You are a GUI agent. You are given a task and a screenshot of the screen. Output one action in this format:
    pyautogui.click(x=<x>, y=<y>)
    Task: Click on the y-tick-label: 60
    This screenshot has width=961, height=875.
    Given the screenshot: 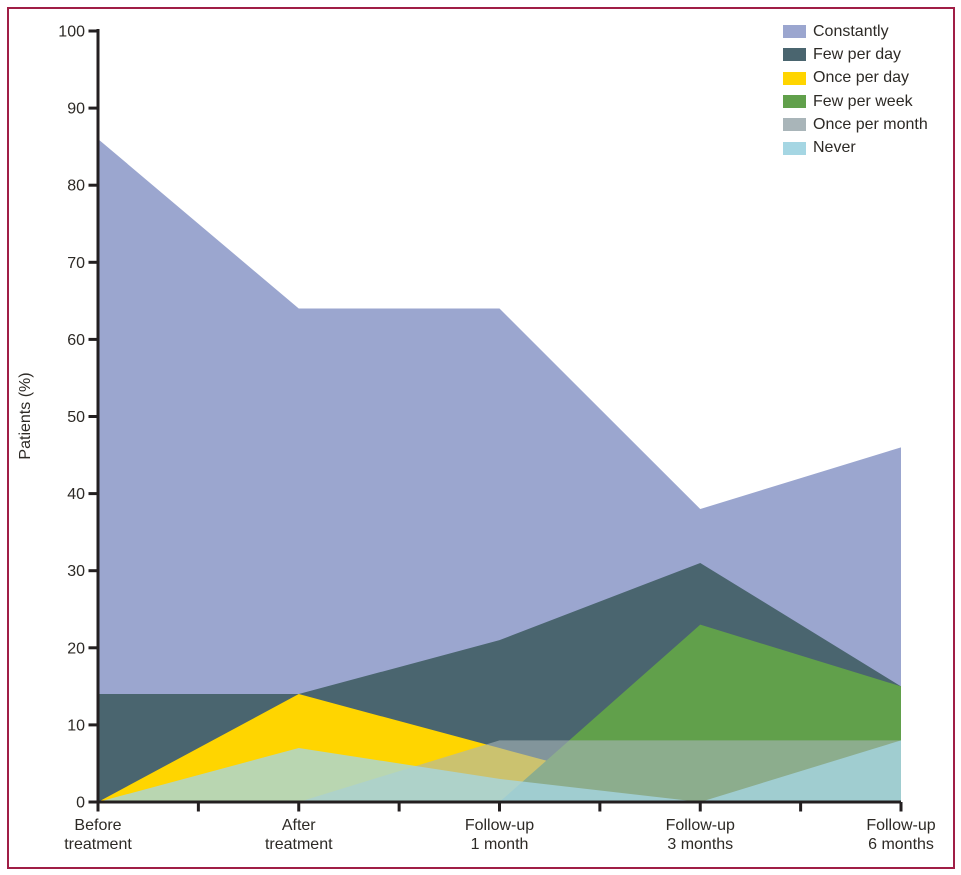 What is the action you would take?
    pyautogui.click(x=76, y=340)
    